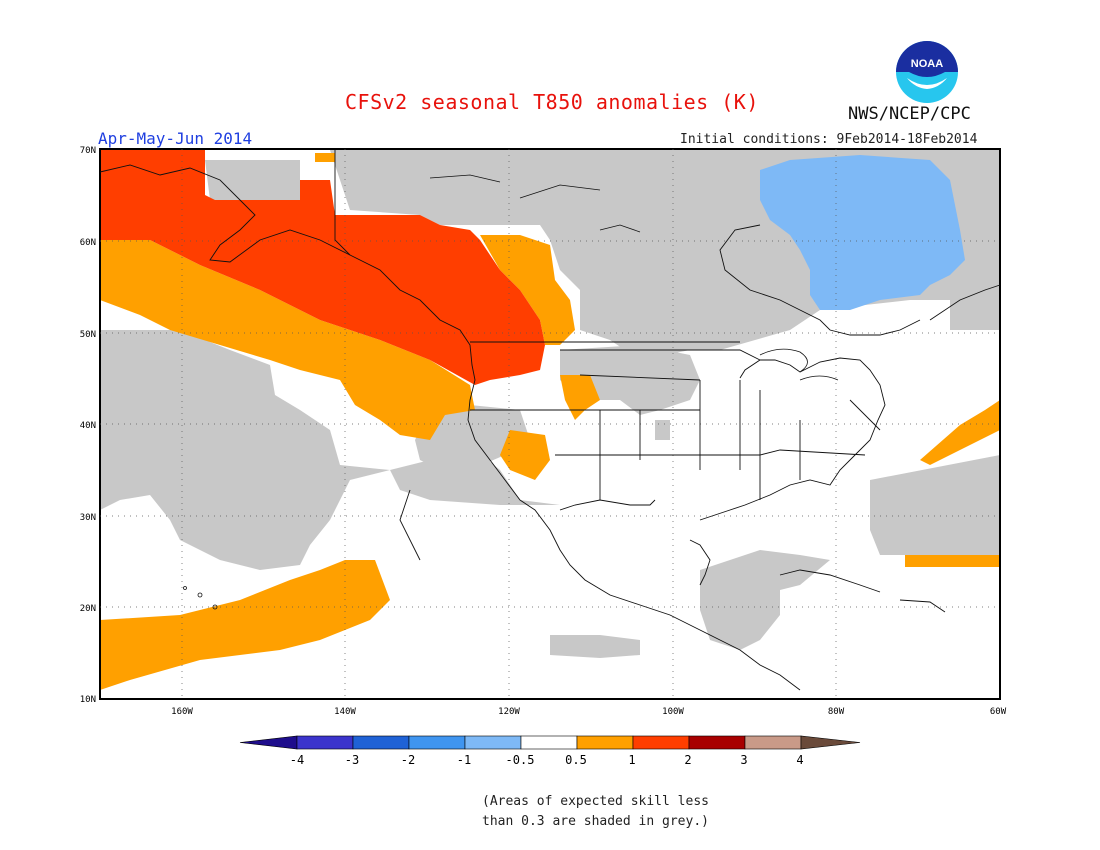 This screenshot has height=850, width=1100. What do you see at coordinates (268, 742) in the screenshot?
I see `colorbar-left-arrow` at bounding box center [268, 742].